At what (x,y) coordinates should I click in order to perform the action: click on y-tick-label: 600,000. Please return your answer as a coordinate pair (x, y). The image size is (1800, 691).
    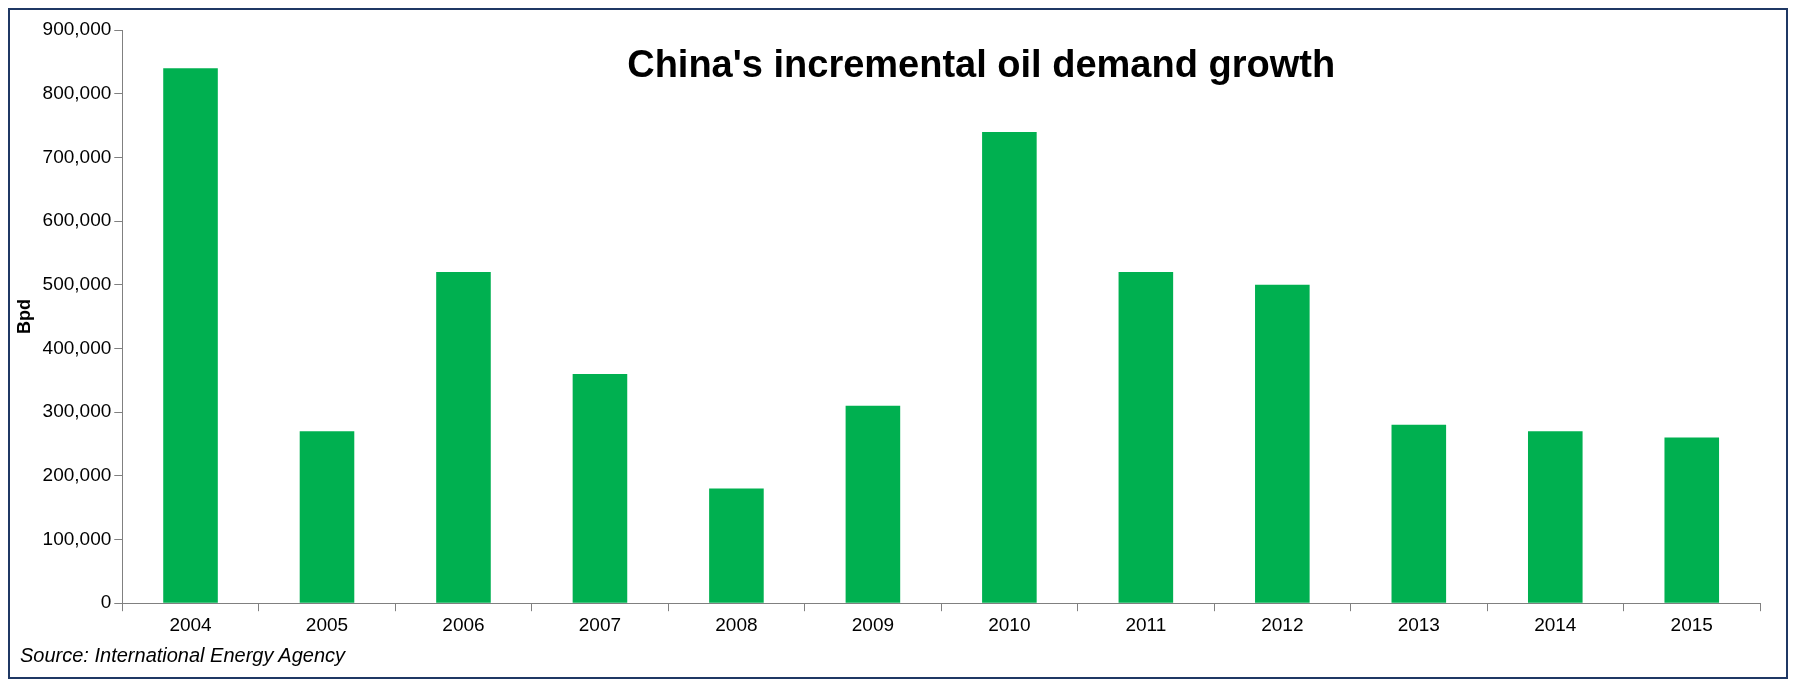
    Looking at the image, I should click on (77, 220).